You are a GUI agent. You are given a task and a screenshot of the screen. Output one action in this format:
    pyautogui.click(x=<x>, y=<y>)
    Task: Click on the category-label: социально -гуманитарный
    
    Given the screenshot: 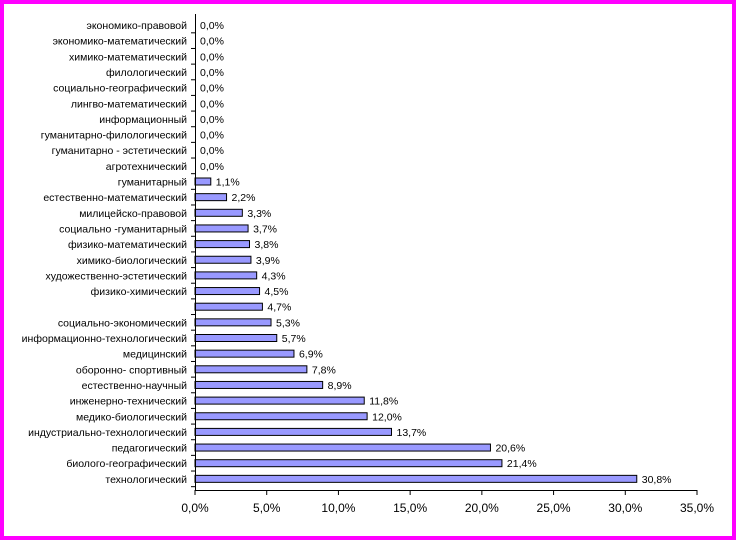 What is the action you would take?
    pyautogui.click(x=123, y=229)
    